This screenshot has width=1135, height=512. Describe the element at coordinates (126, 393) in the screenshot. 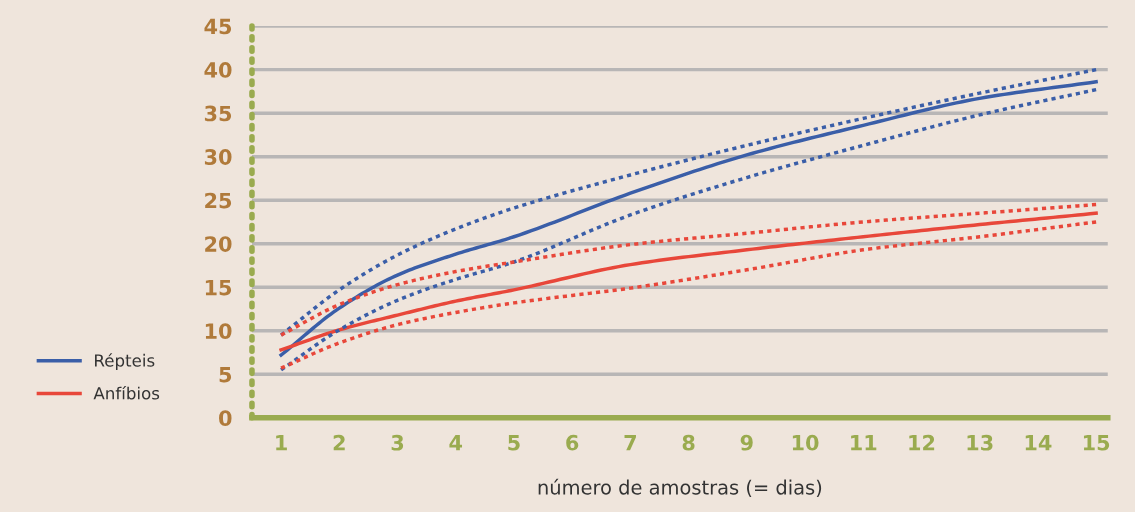

I see `legend-label: Anfíbios` at that location.